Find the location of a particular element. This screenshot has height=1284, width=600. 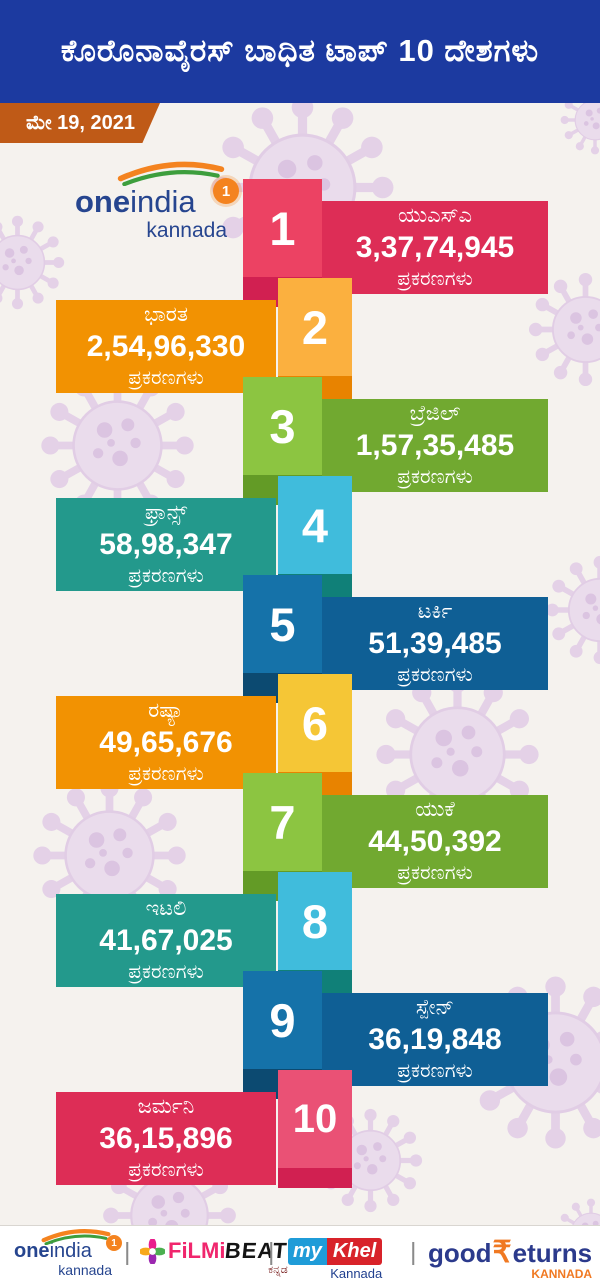

oneindia-logo: oneindia 1 kannada is located at coordinates (160, 205).